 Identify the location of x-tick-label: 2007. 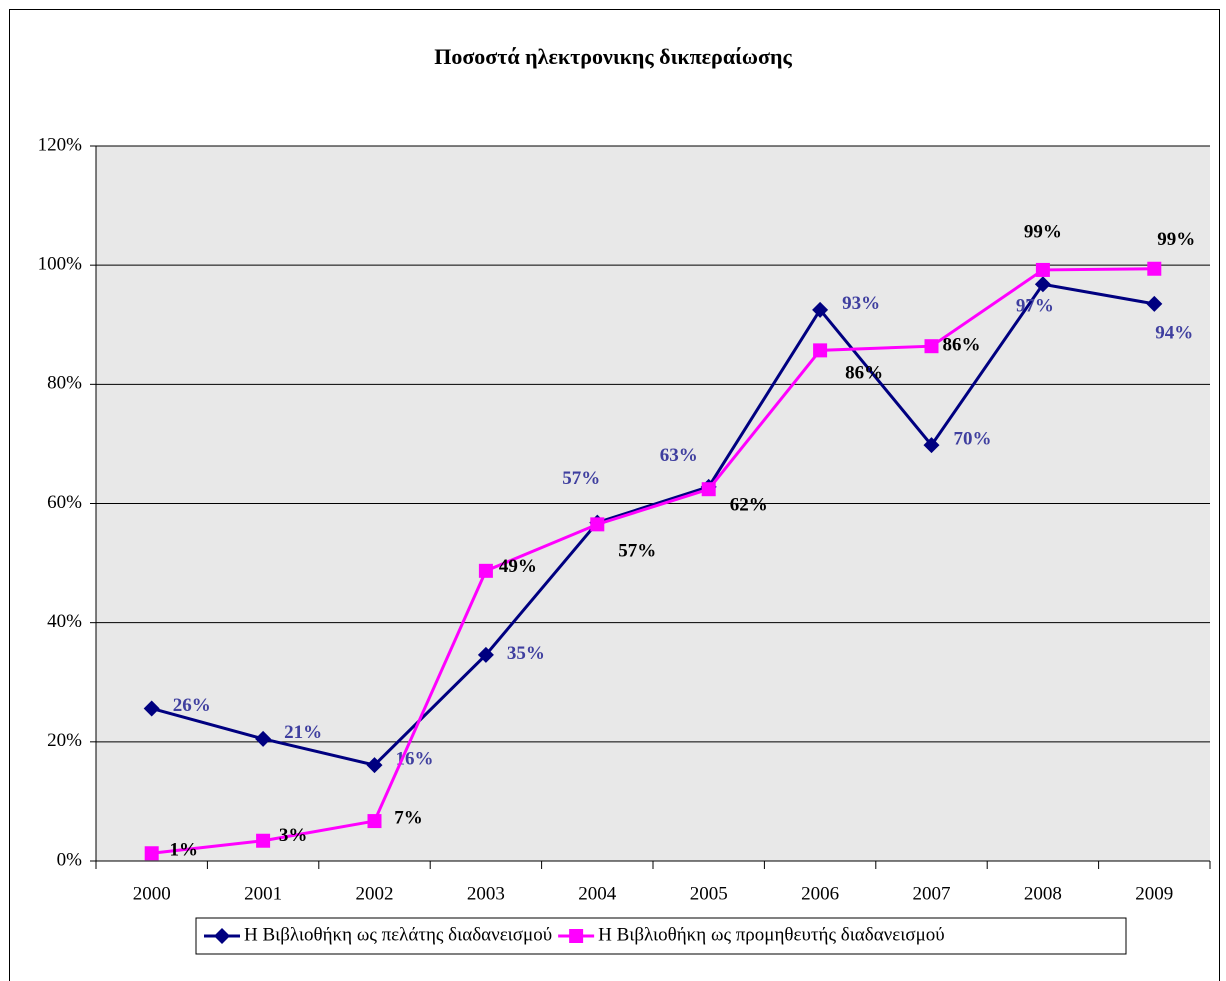
(932, 893).